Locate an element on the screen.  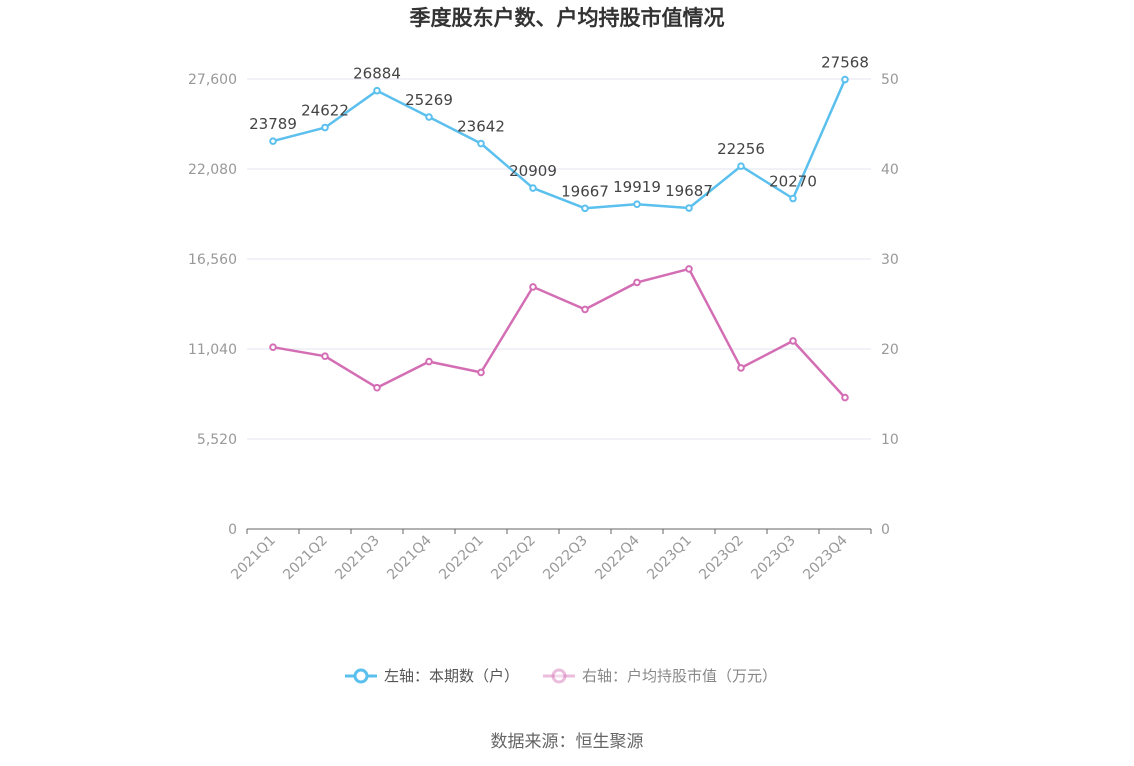
x-tick-label: 2022Q2 is located at coordinates (513, 558).